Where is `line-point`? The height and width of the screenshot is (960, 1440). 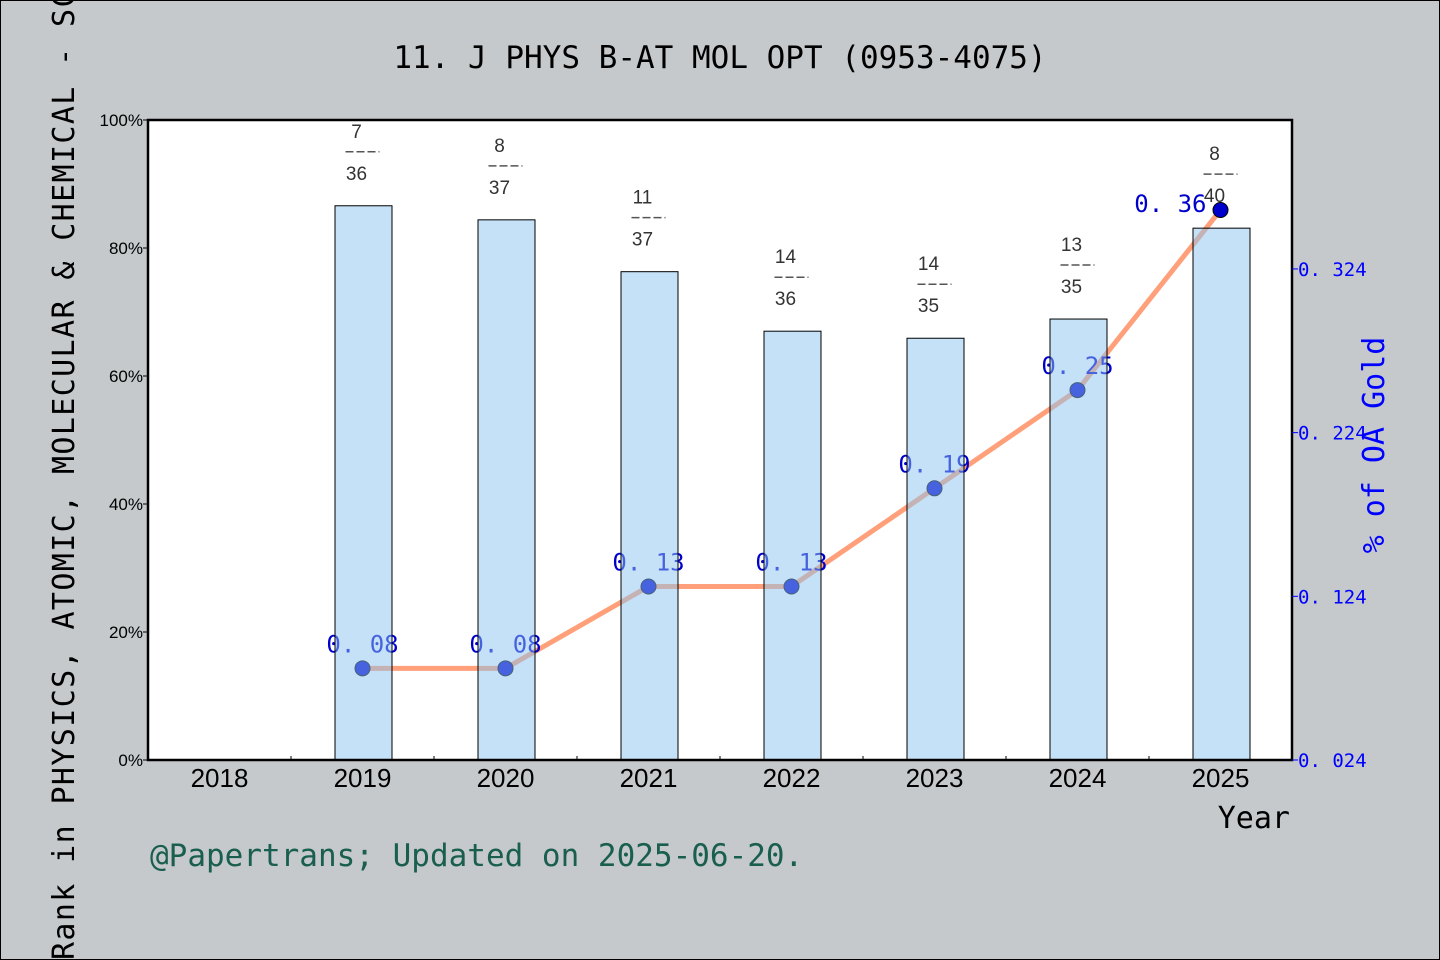
line-point is located at coordinates (1220, 210).